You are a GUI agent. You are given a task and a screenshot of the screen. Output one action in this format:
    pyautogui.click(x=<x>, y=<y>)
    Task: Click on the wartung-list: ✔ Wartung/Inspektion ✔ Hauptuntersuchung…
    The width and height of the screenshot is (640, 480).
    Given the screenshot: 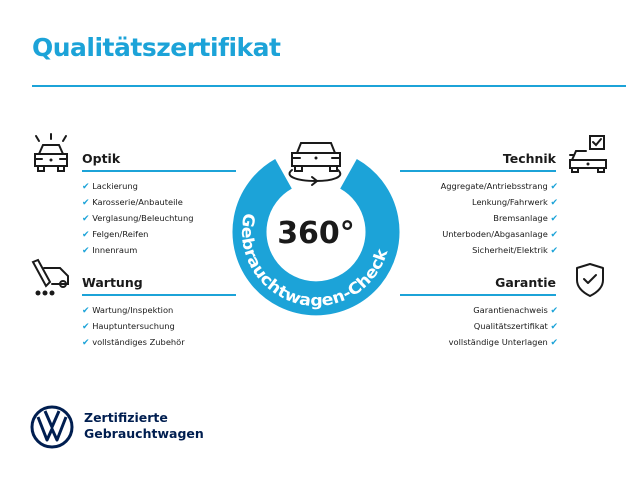 What is the action you would take?
    pyautogui.click(x=133, y=327)
    